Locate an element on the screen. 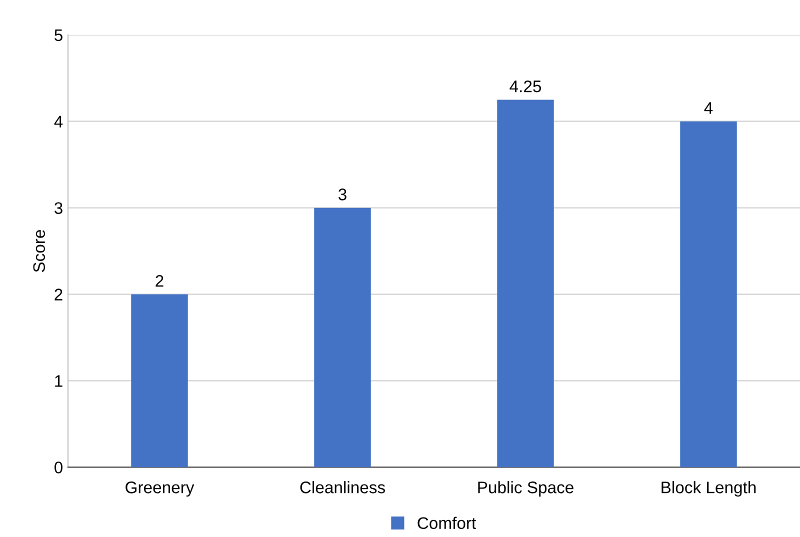  data-label: 4 is located at coordinates (708, 108).